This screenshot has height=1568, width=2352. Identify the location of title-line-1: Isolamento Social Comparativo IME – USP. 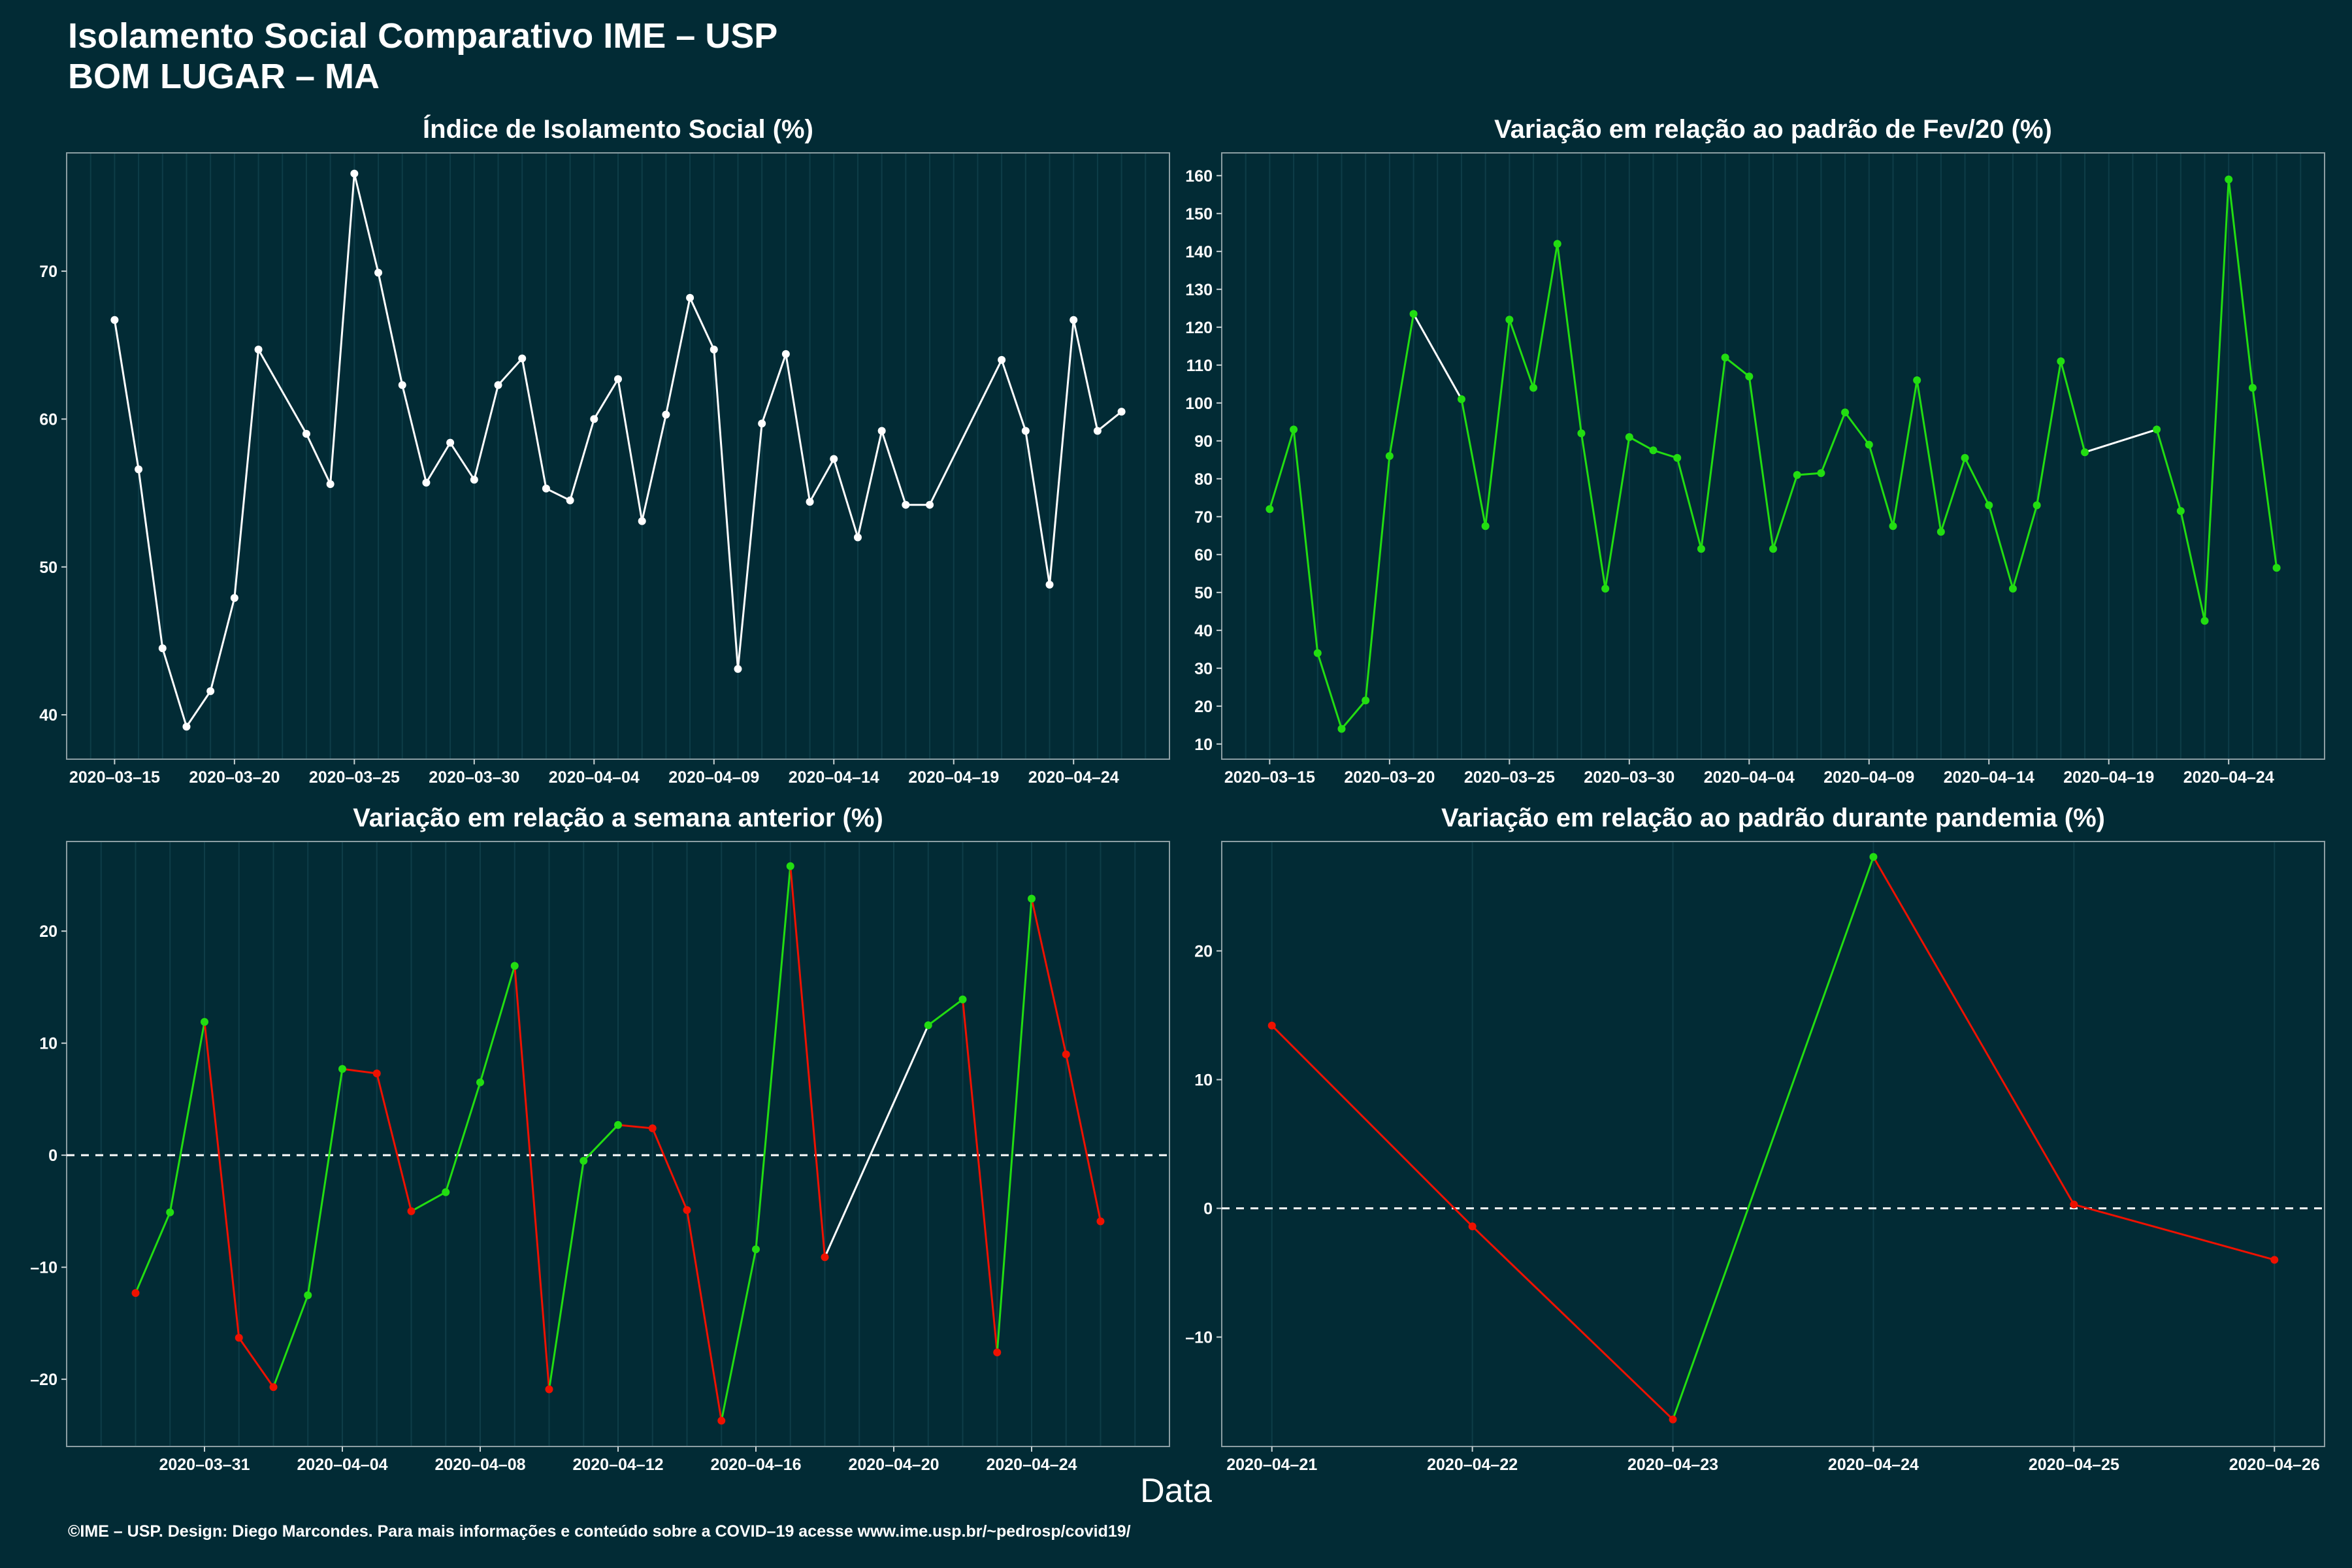
(423, 36).